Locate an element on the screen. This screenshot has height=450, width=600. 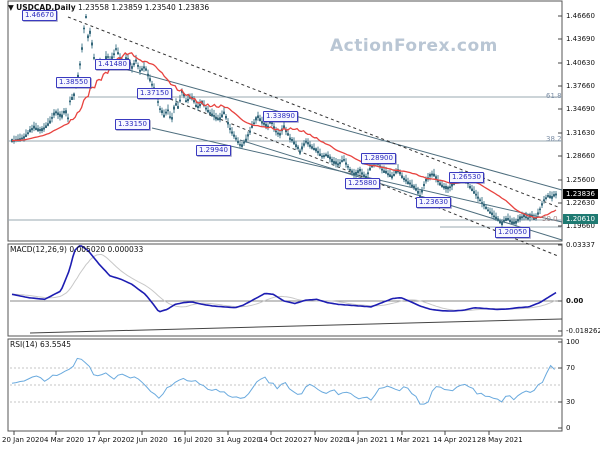
date-axis-label: 28 May 2021 is located at coordinates (500, 440).